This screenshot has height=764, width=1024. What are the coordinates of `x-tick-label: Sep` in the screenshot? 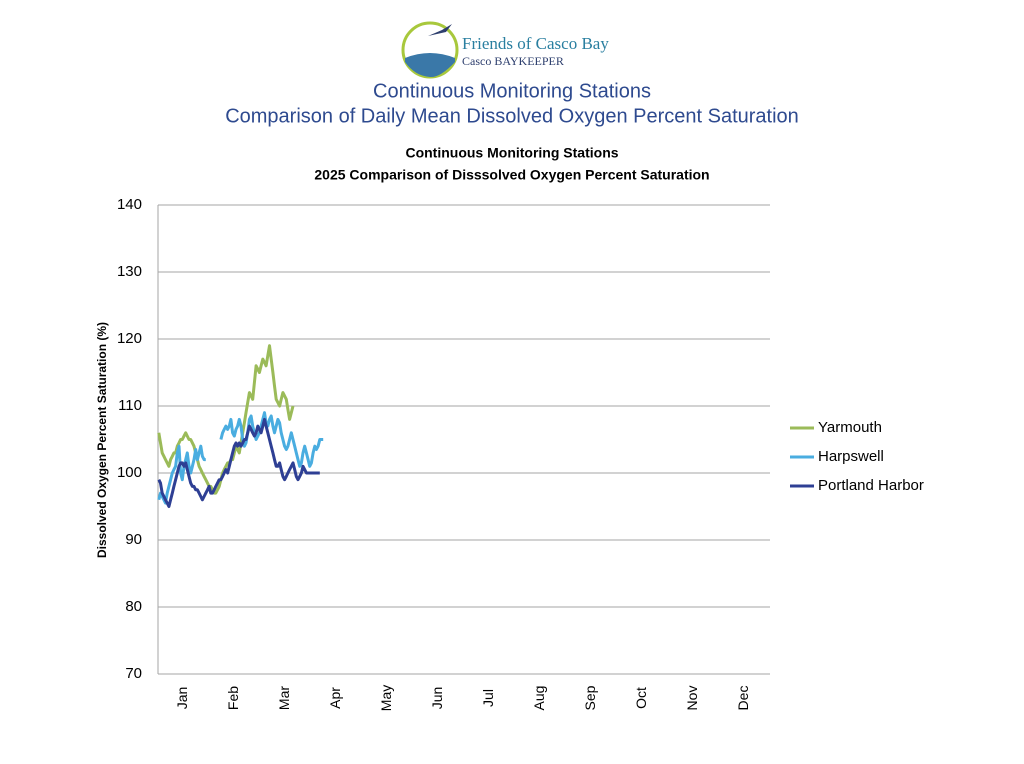 It's located at (590, 697).